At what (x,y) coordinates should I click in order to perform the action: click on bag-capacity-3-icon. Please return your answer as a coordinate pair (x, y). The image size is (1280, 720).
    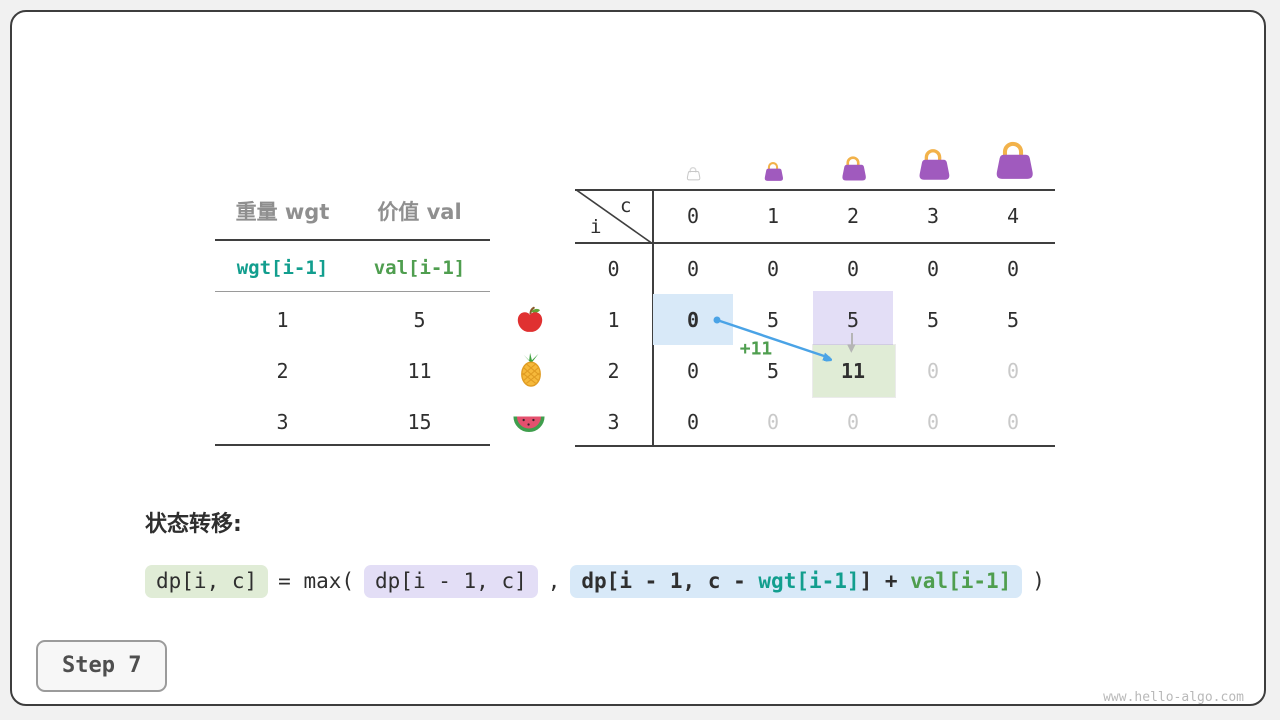
    Looking at the image, I should click on (933, 164).